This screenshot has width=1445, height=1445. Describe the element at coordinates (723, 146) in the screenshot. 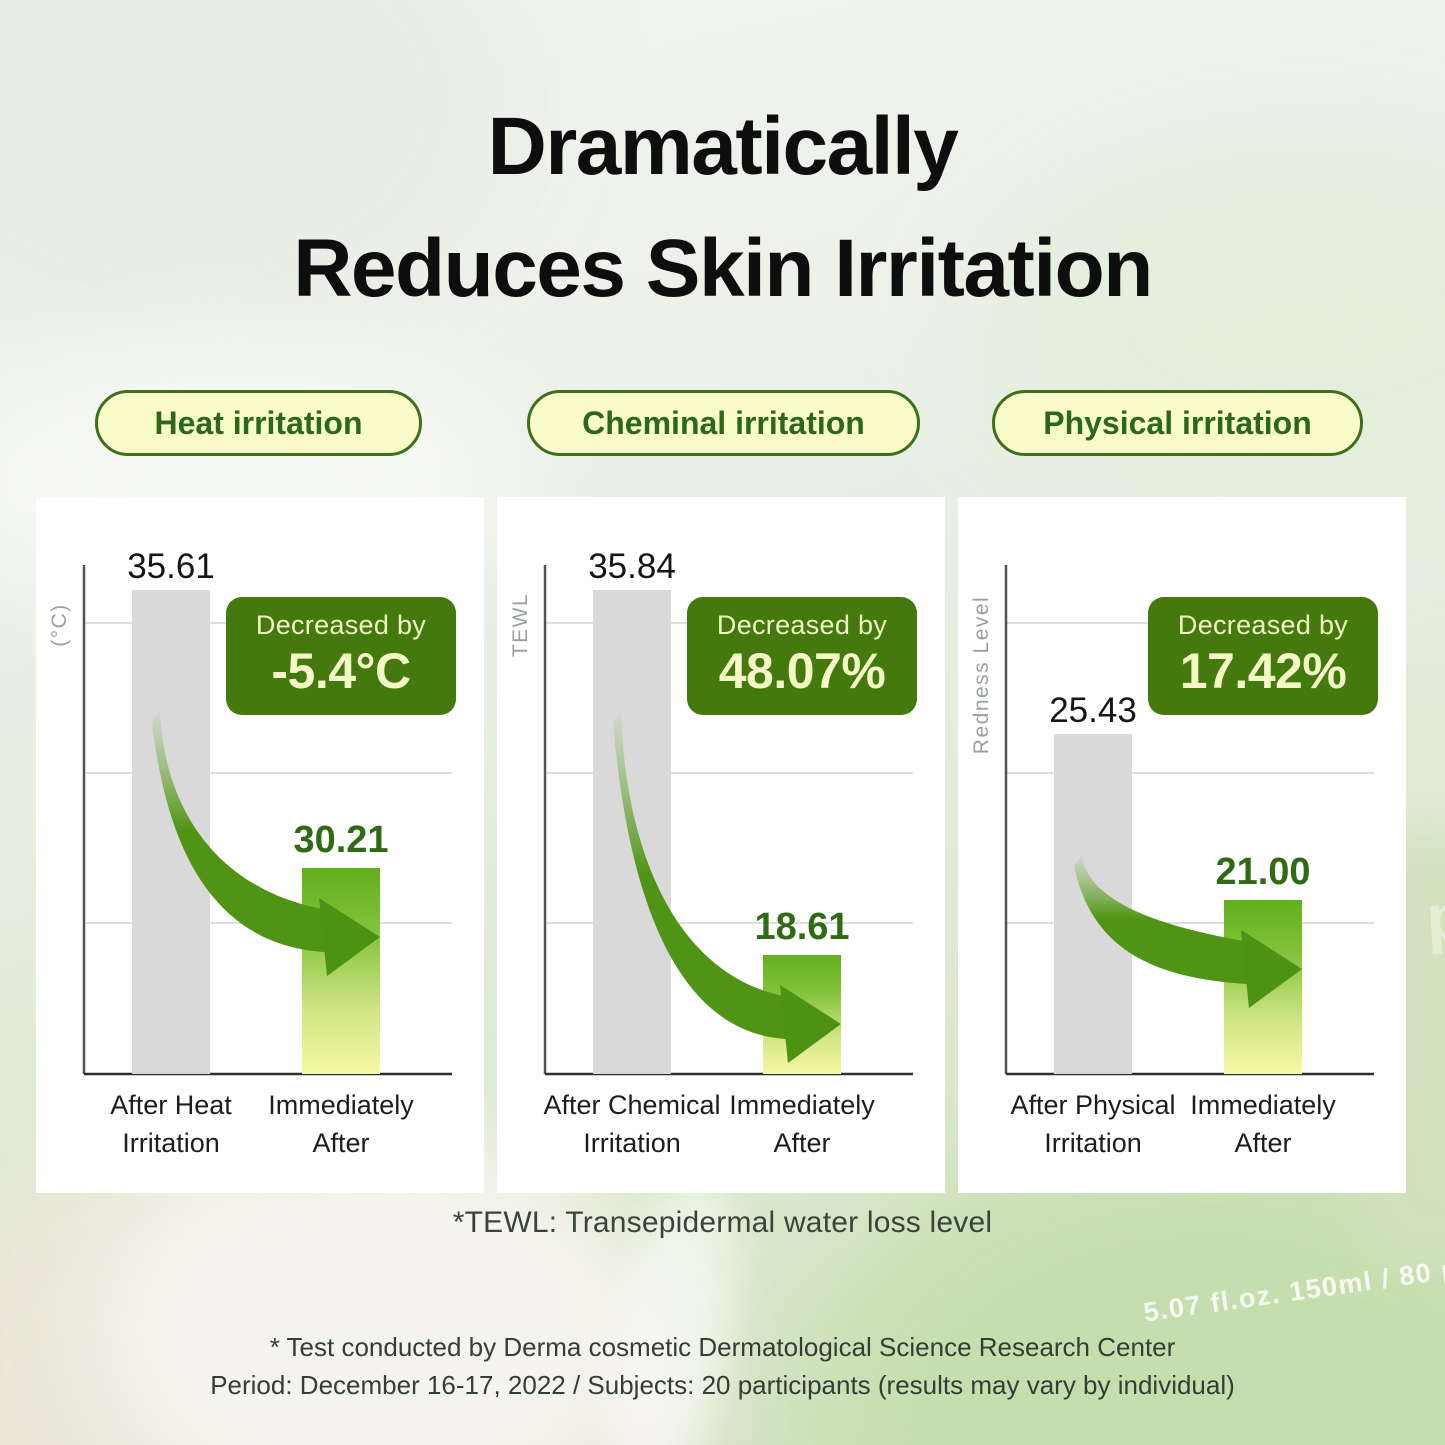

I see `page-title-line1: Dramatically` at that location.